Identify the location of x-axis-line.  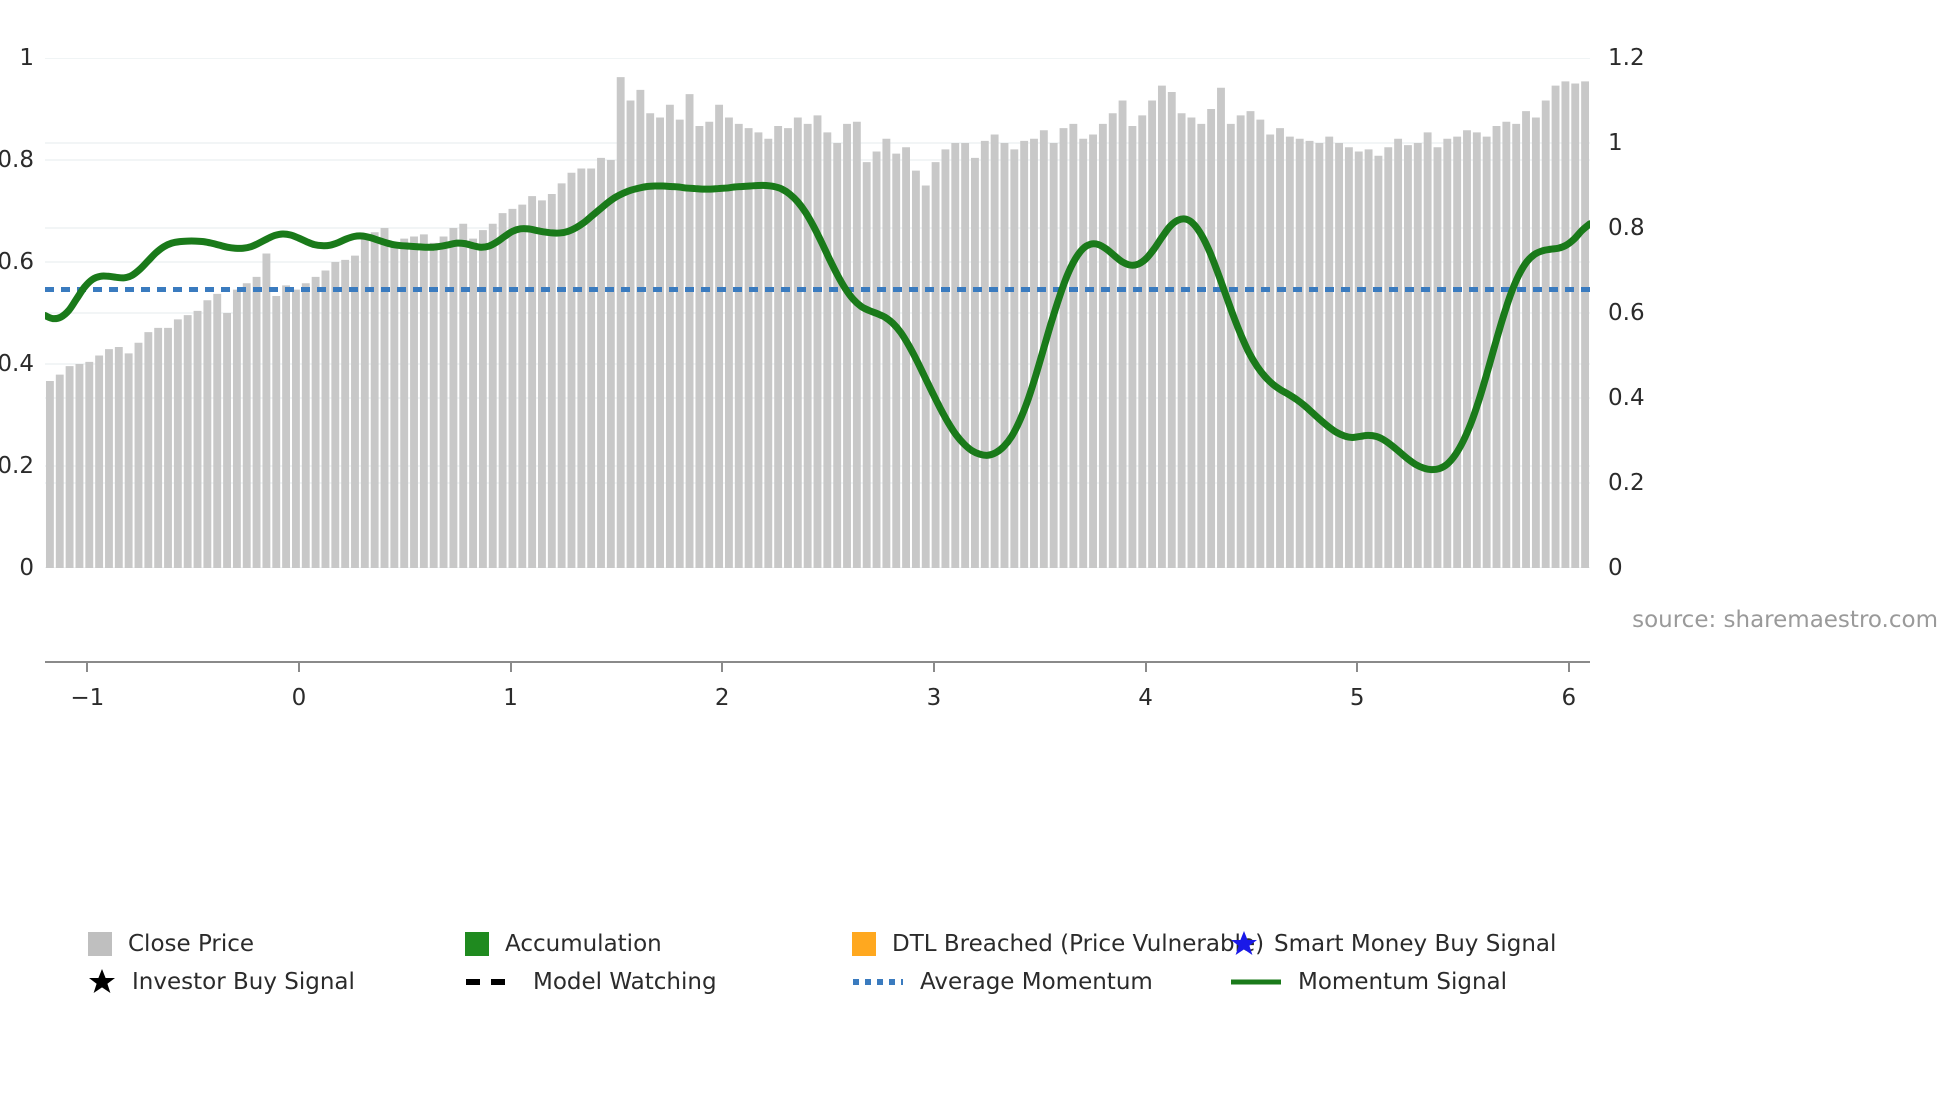
(817, 662).